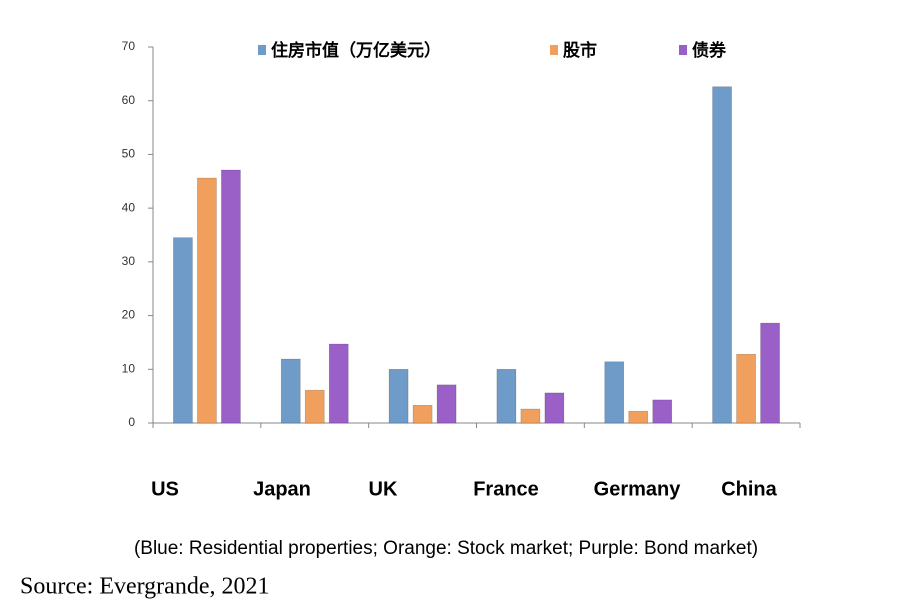  I want to click on source: Source: Evergrande, 2021, so click(144, 587).